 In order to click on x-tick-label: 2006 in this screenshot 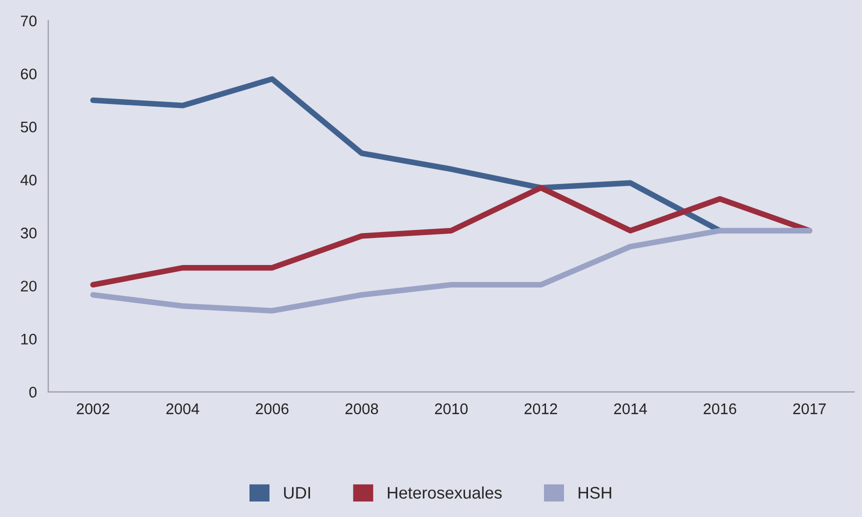, I will do `click(272, 408)`.